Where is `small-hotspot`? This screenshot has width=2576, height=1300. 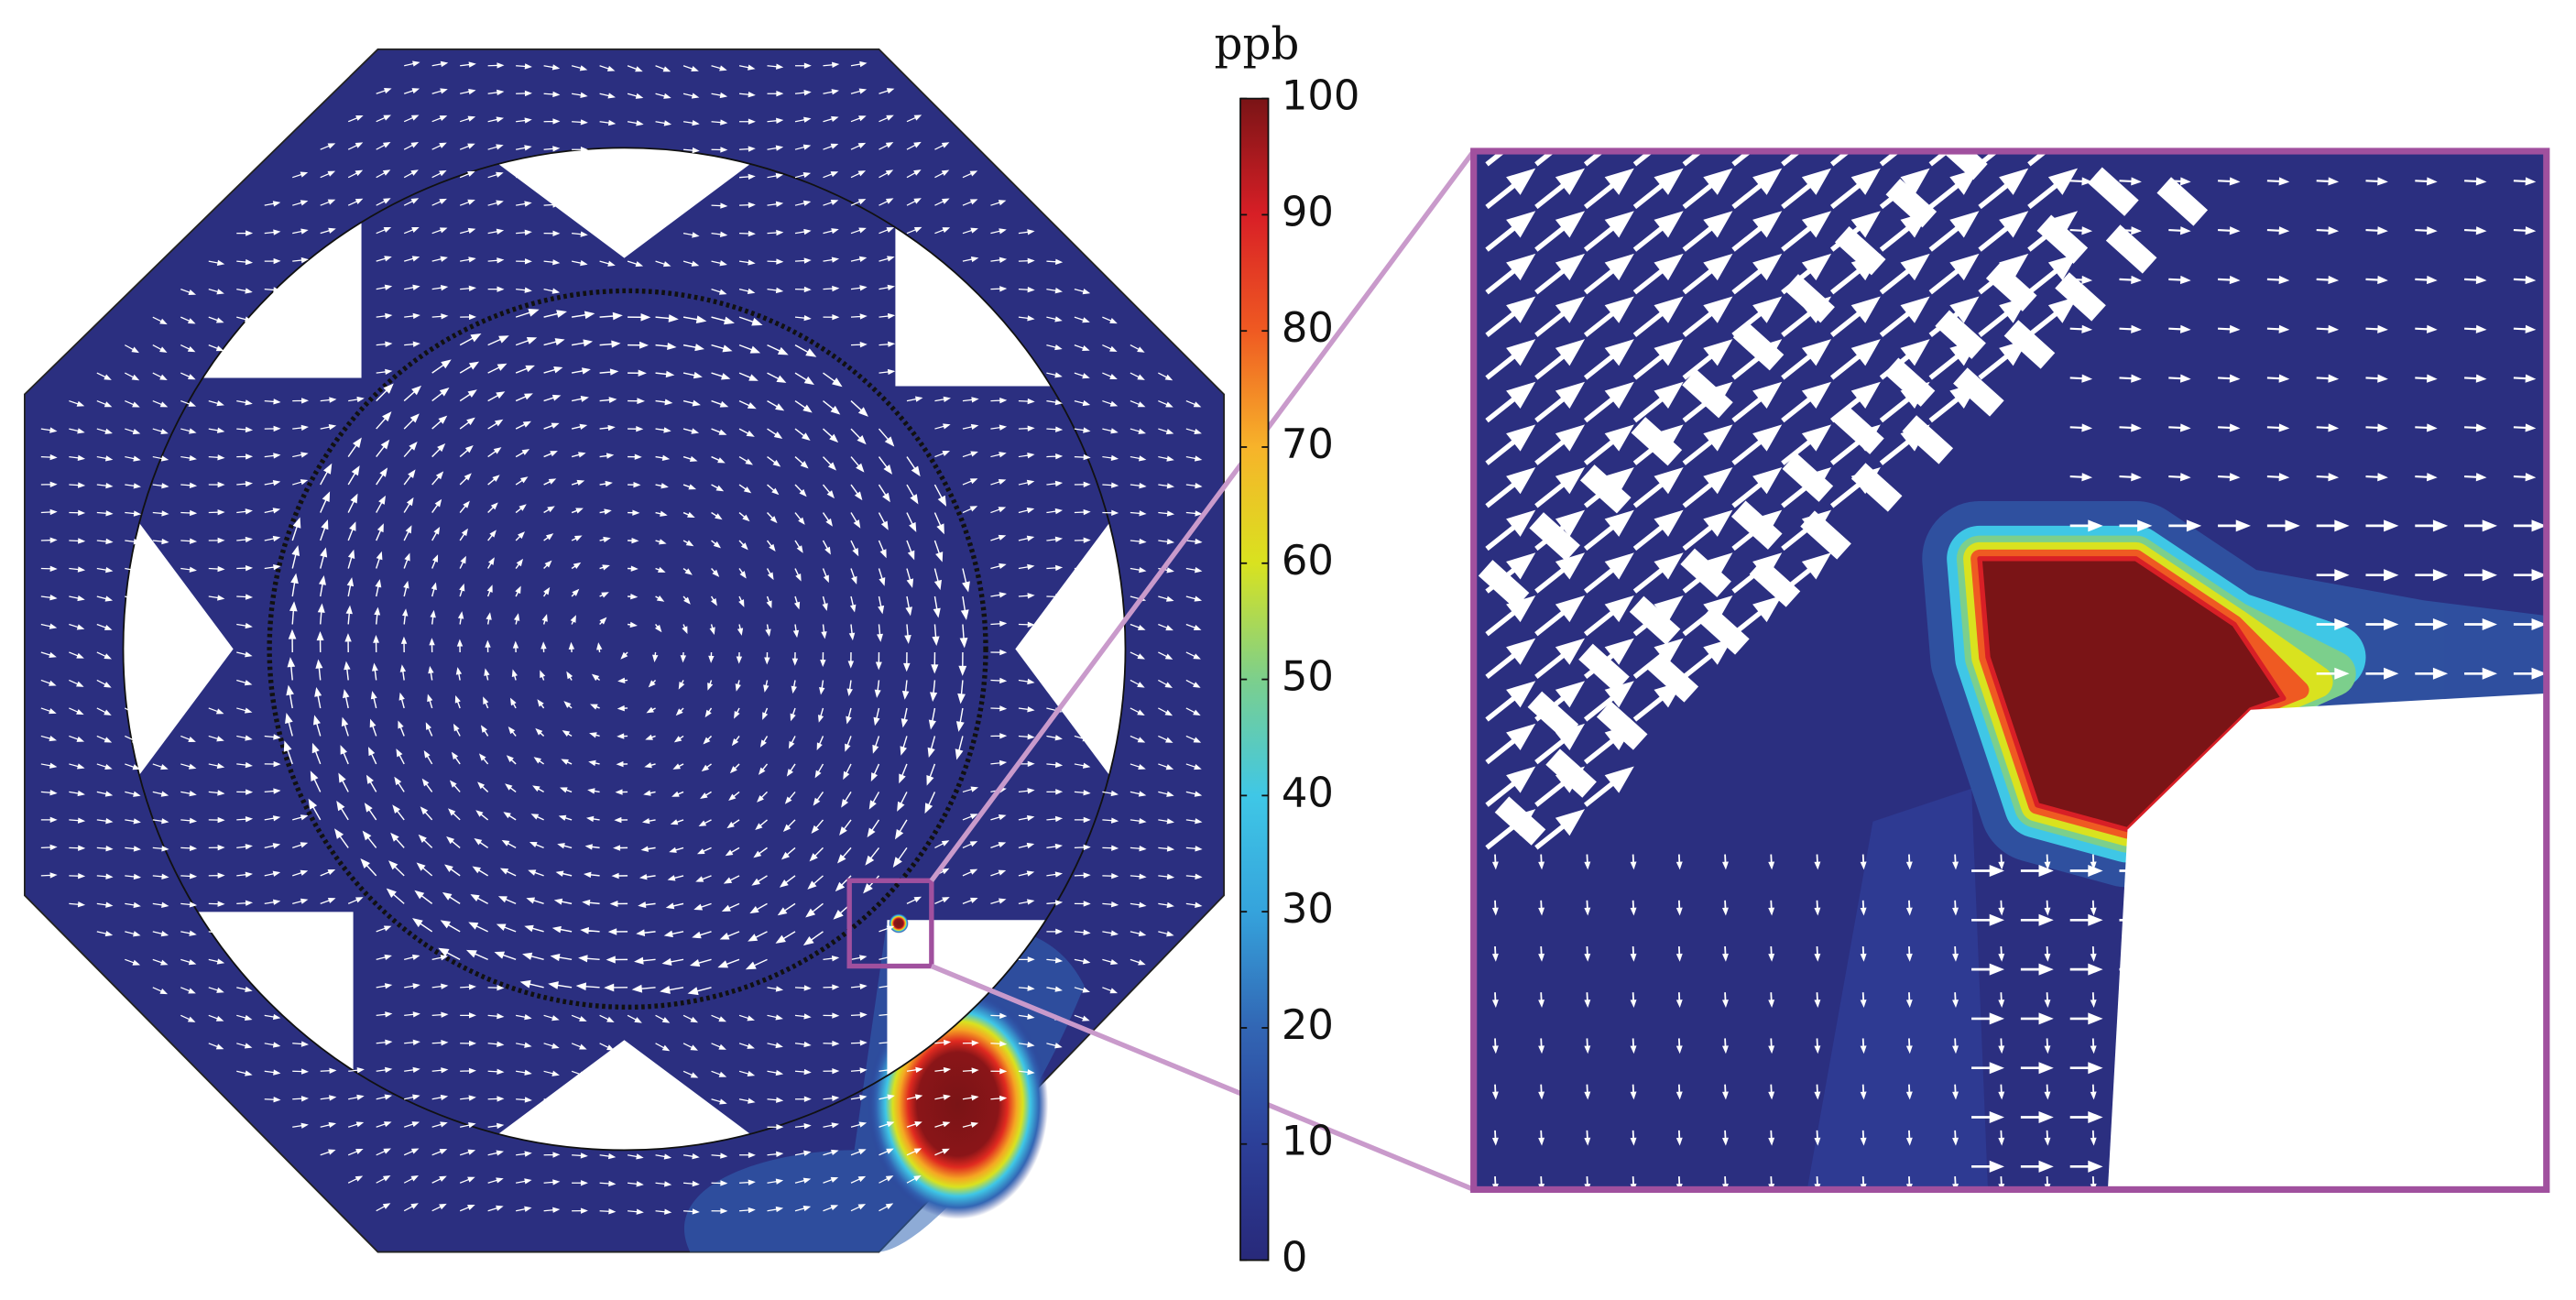
small-hotspot is located at coordinates (899, 923).